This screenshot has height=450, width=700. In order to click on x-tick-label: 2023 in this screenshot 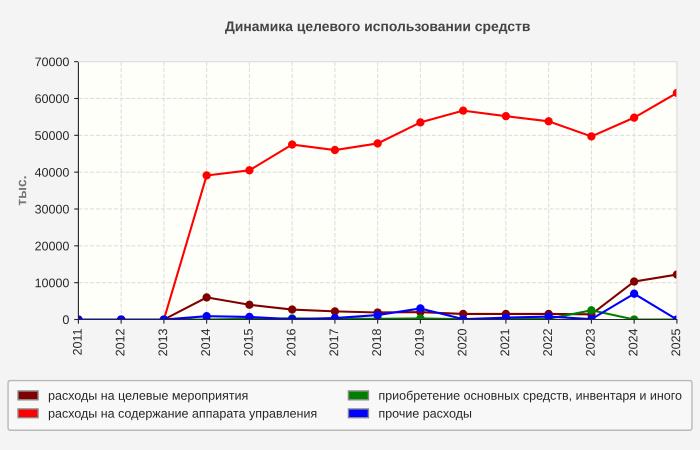, I will do `click(590, 342)`.